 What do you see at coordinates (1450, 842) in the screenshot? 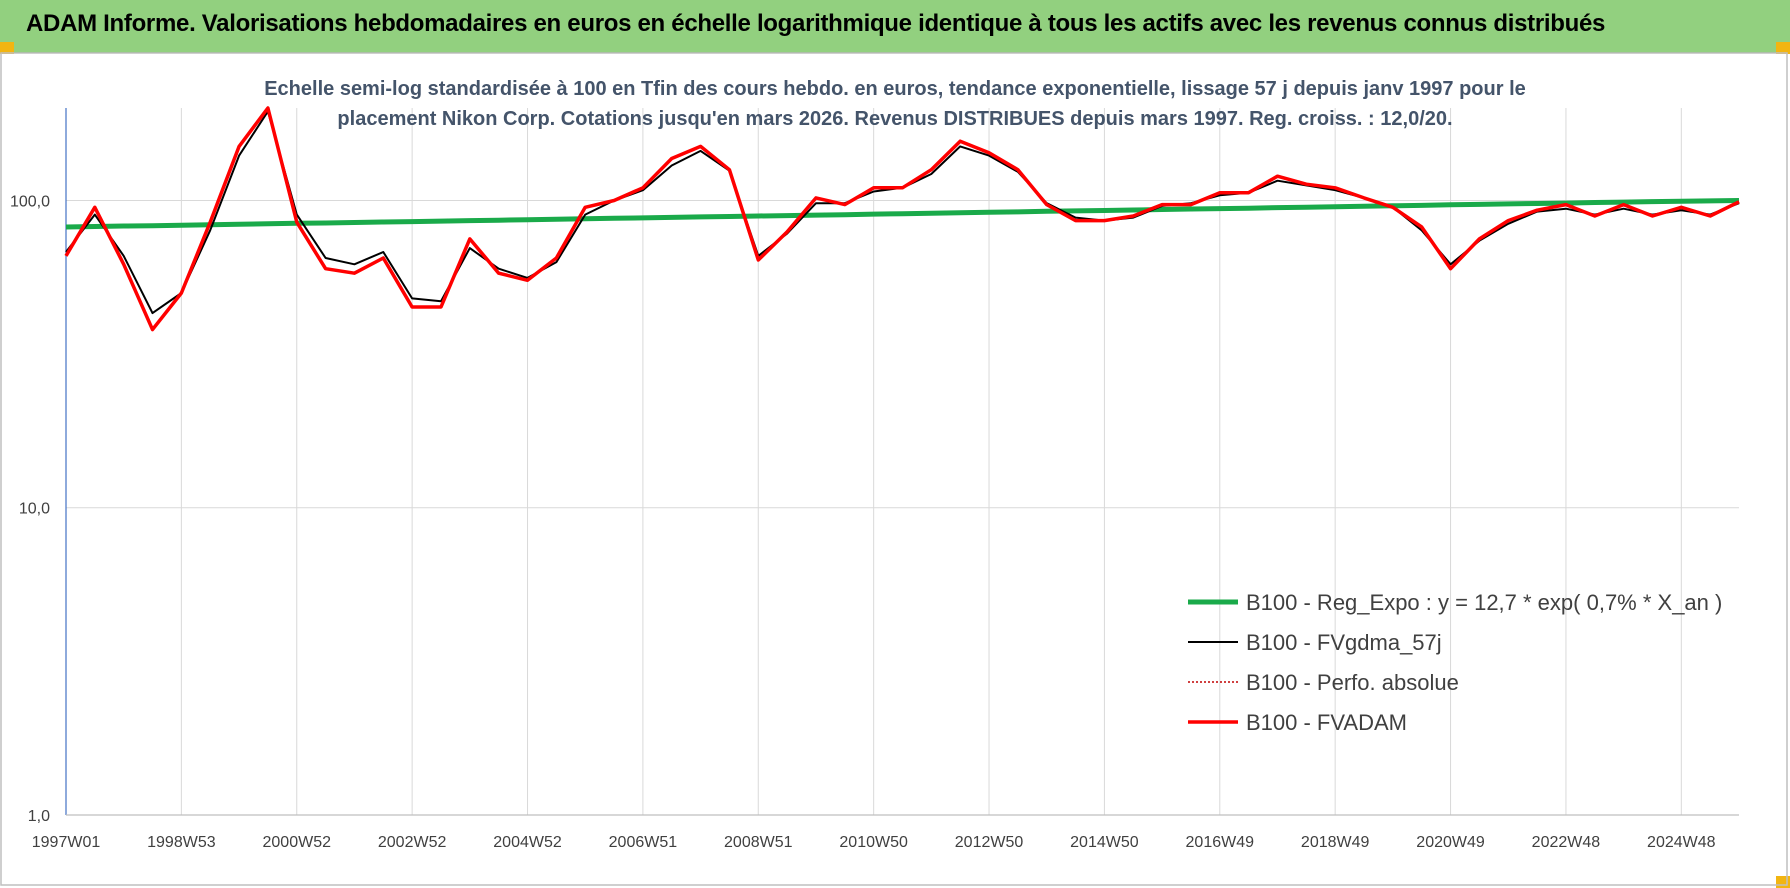
I see `x-tick-label: 2020W49` at bounding box center [1450, 842].